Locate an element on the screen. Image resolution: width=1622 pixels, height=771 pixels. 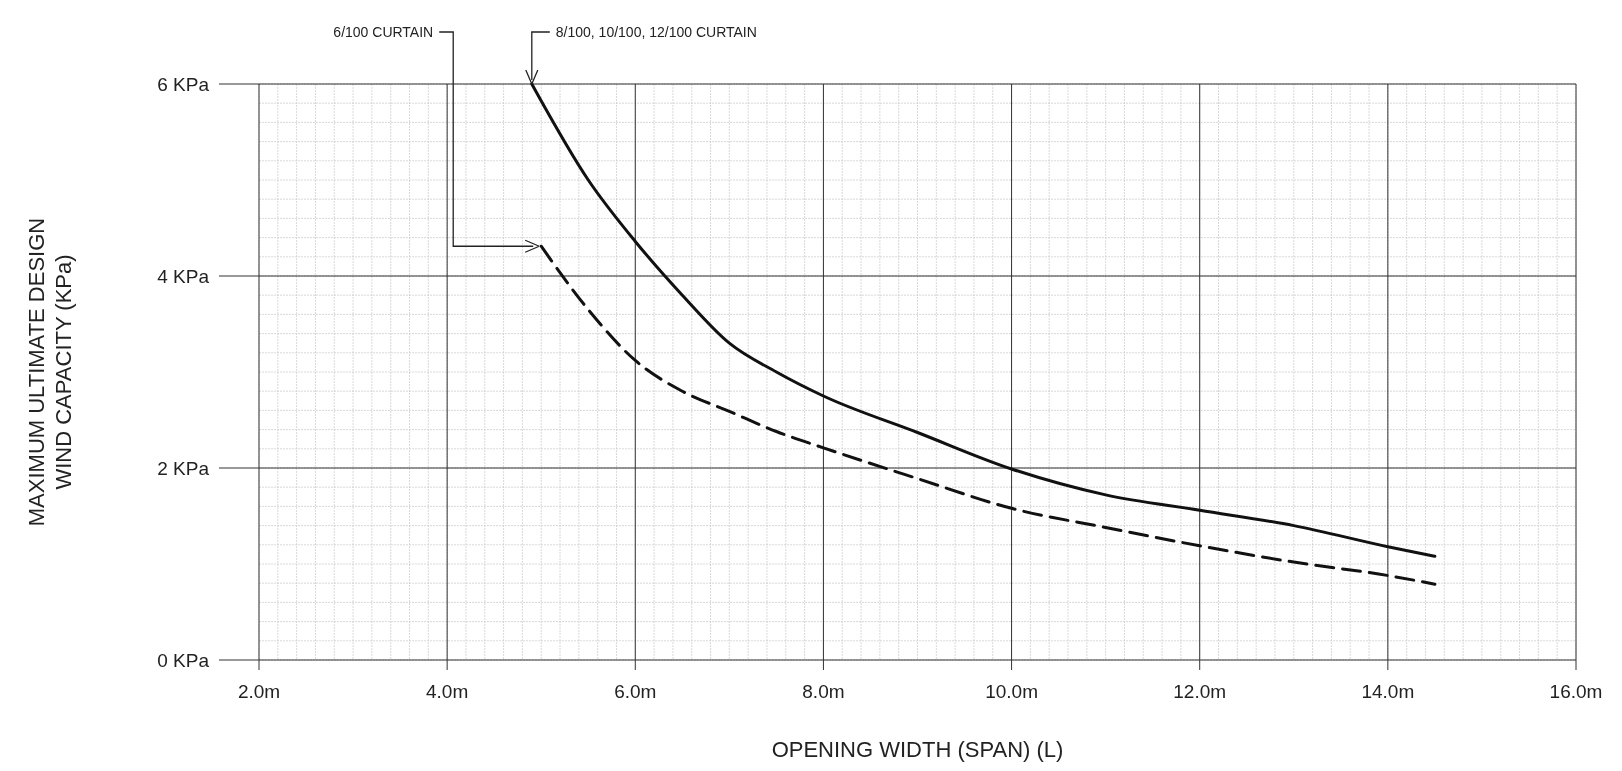
y-tick-label: 0 KPa is located at coordinates (183, 660).